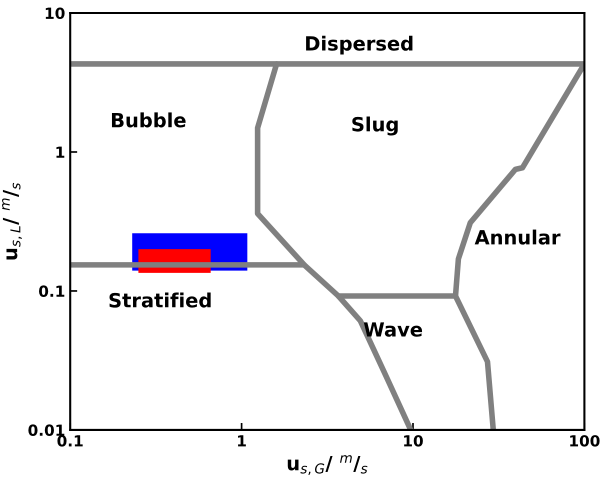 The image size is (600, 482). What do you see at coordinates (55, 13) in the screenshot?
I see `y-tick-label: 10` at bounding box center [55, 13].